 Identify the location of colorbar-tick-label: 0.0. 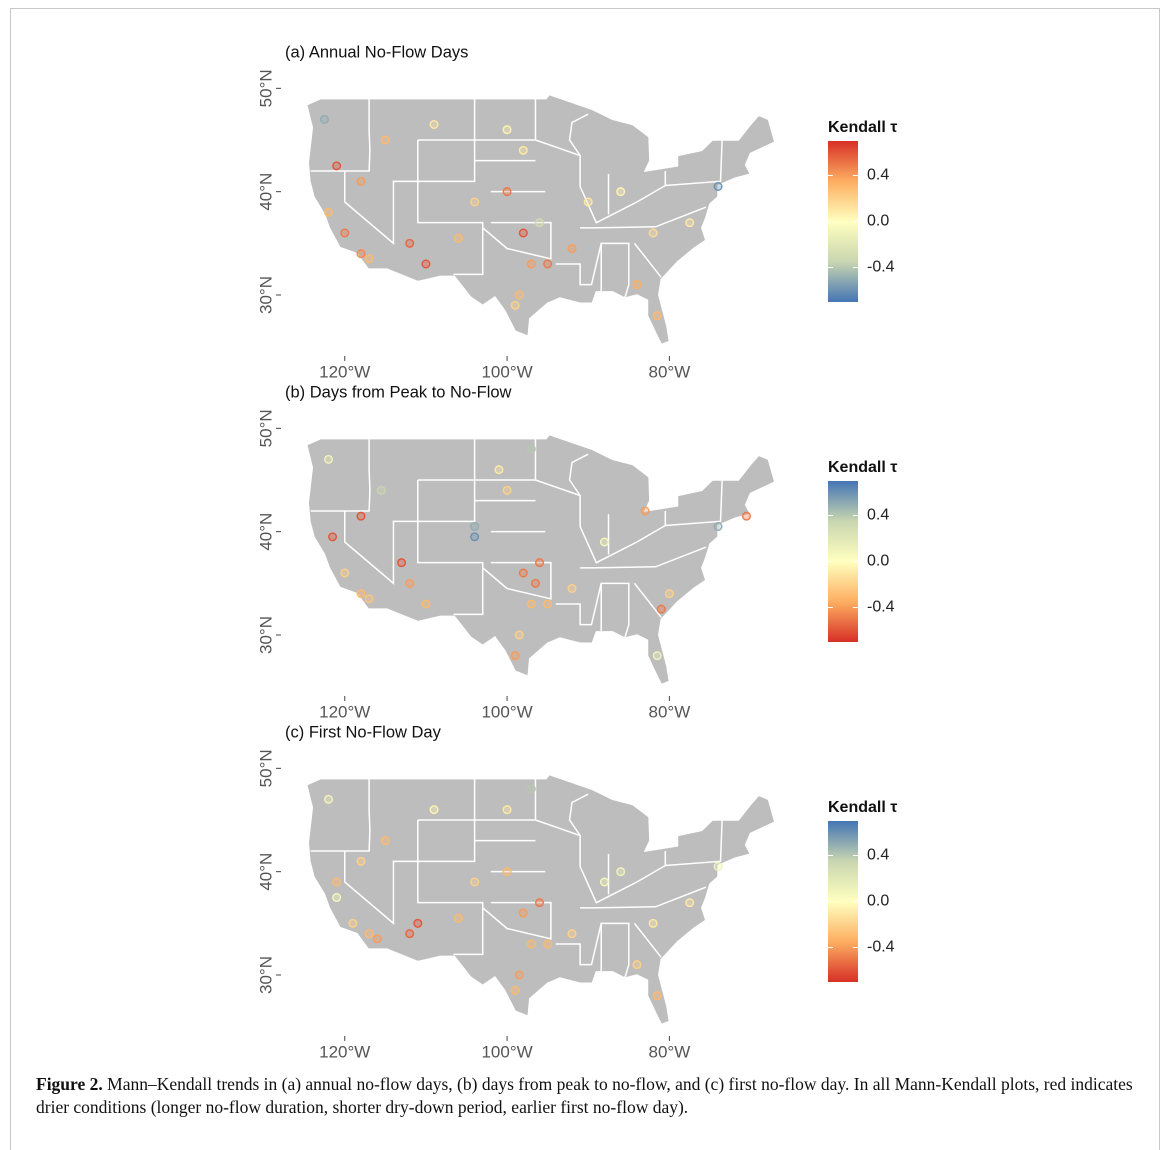
(878, 901).